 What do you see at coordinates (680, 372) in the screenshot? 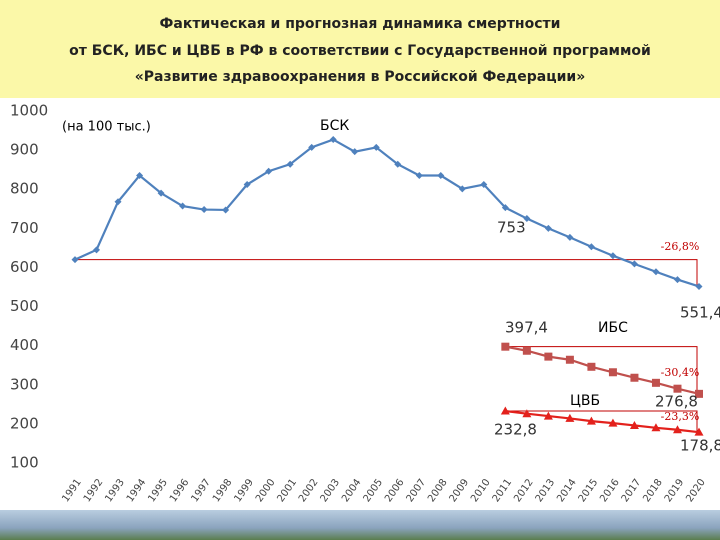
I see `change-annotation: -30,4%` at bounding box center [680, 372].